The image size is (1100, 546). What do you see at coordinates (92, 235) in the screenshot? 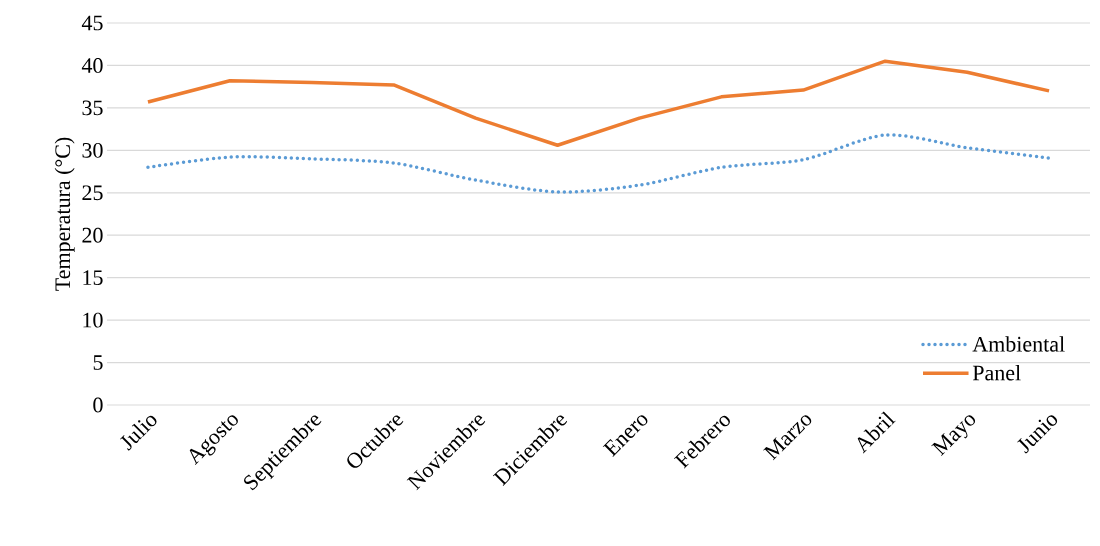
I see `y-tick-label: 20` at bounding box center [92, 235].